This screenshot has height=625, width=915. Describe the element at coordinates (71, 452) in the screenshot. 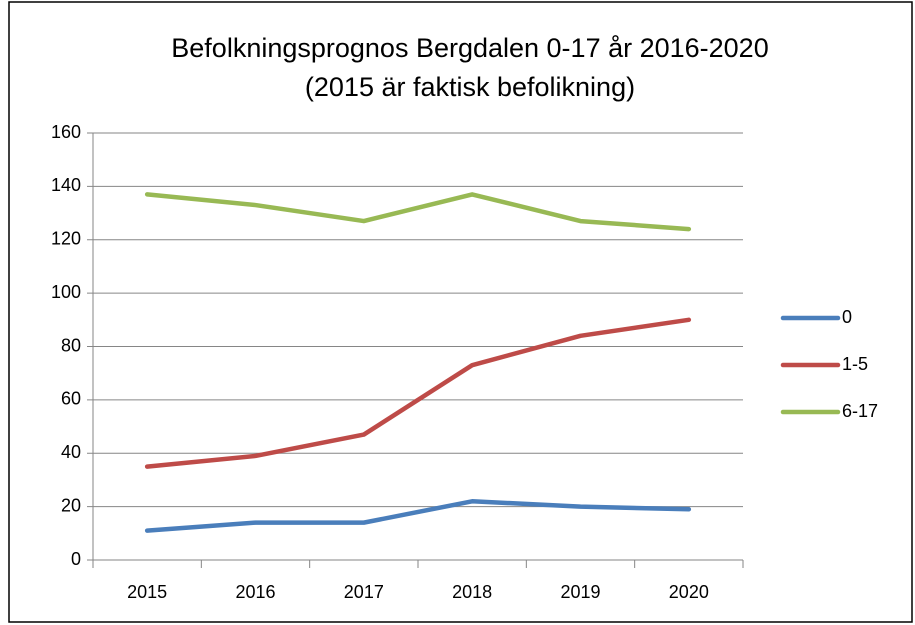

I see `y-tick-label: 40` at that location.